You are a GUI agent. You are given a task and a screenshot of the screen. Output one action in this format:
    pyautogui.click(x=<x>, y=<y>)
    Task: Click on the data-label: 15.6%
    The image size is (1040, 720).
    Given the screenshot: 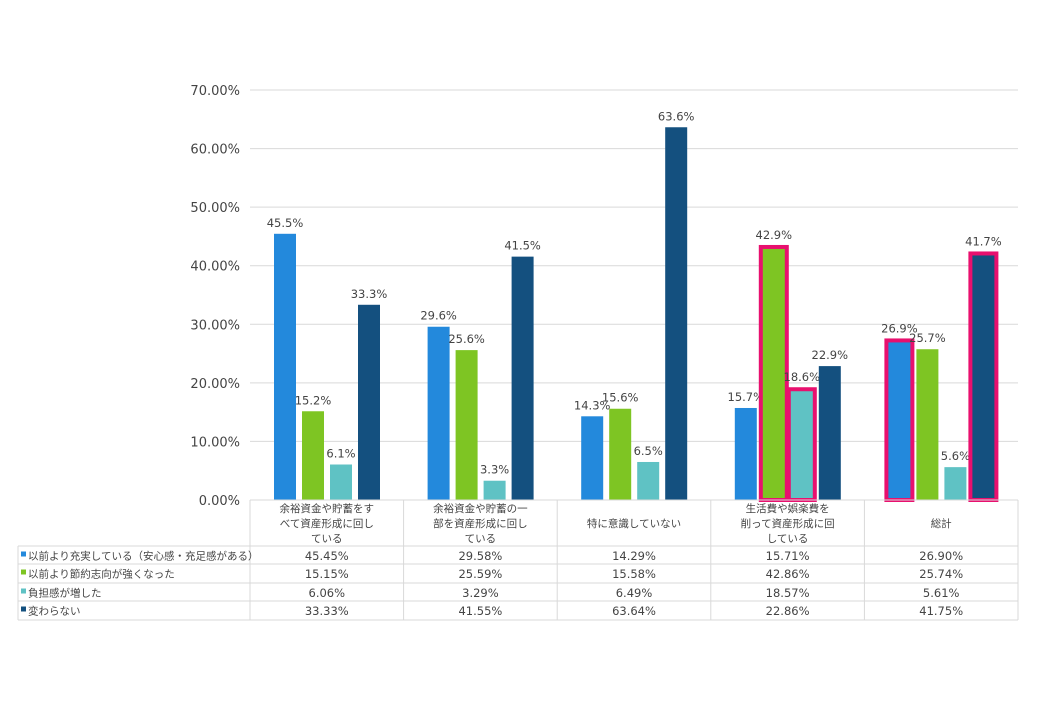 What is the action you would take?
    pyautogui.click(x=620, y=398)
    